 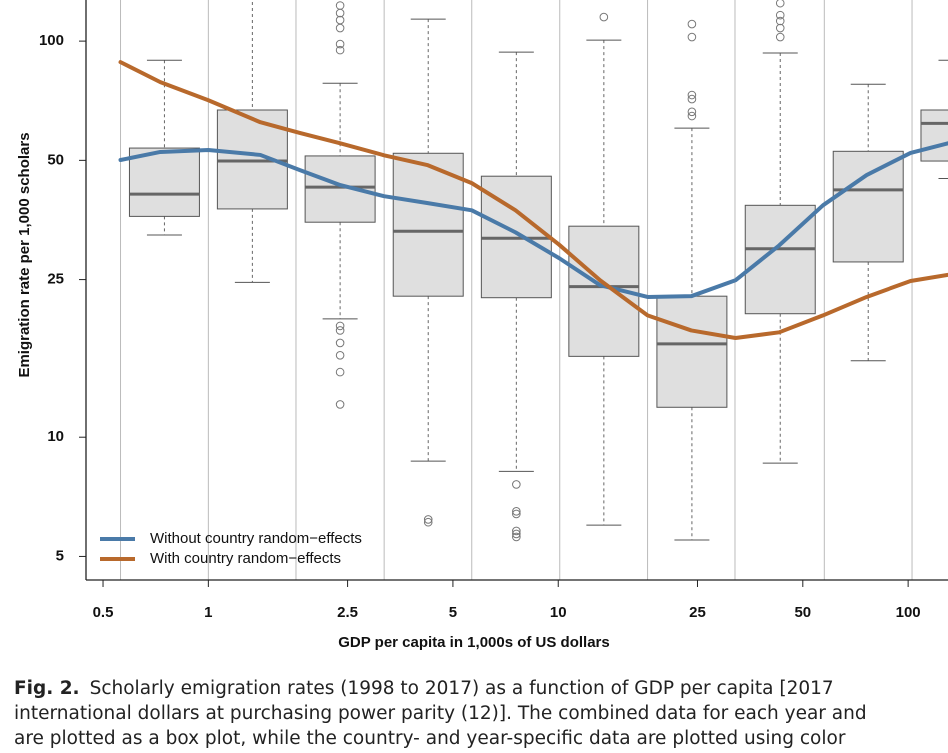 What do you see at coordinates (47, 688) in the screenshot?
I see `caption-label: Fig. 2.` at bounding box center [47, 688].